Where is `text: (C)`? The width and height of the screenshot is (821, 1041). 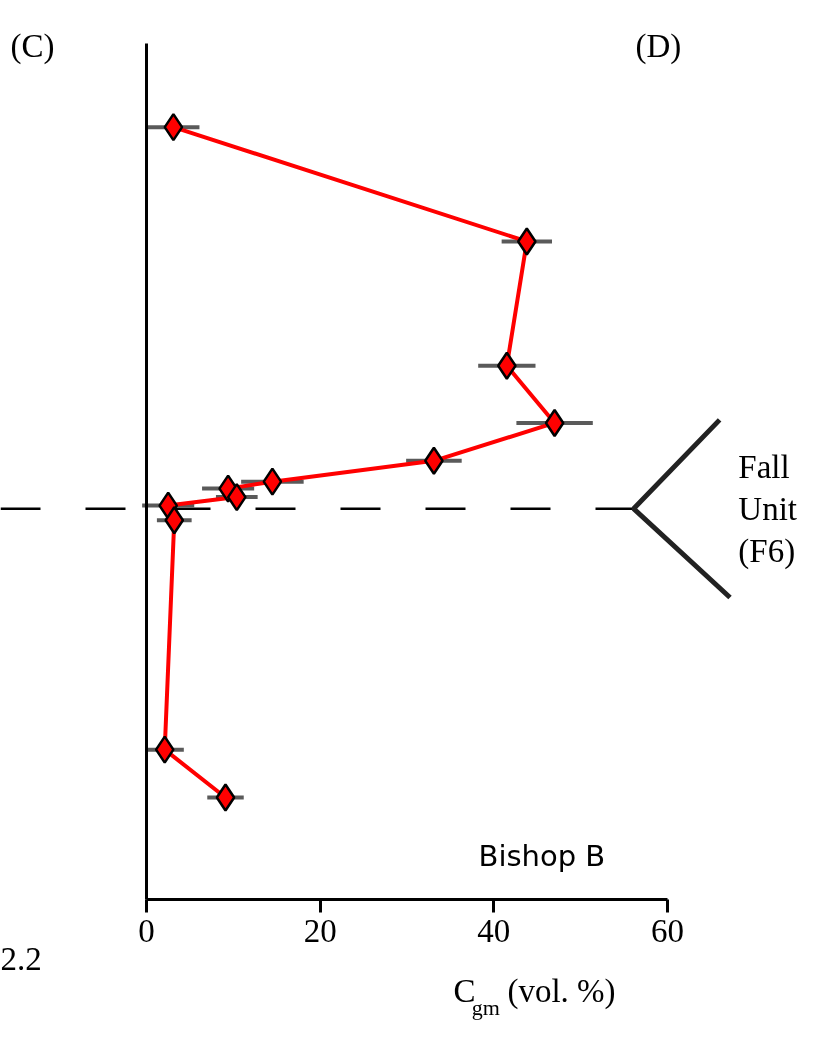 text: (C) is located at coordinates (32, 46).